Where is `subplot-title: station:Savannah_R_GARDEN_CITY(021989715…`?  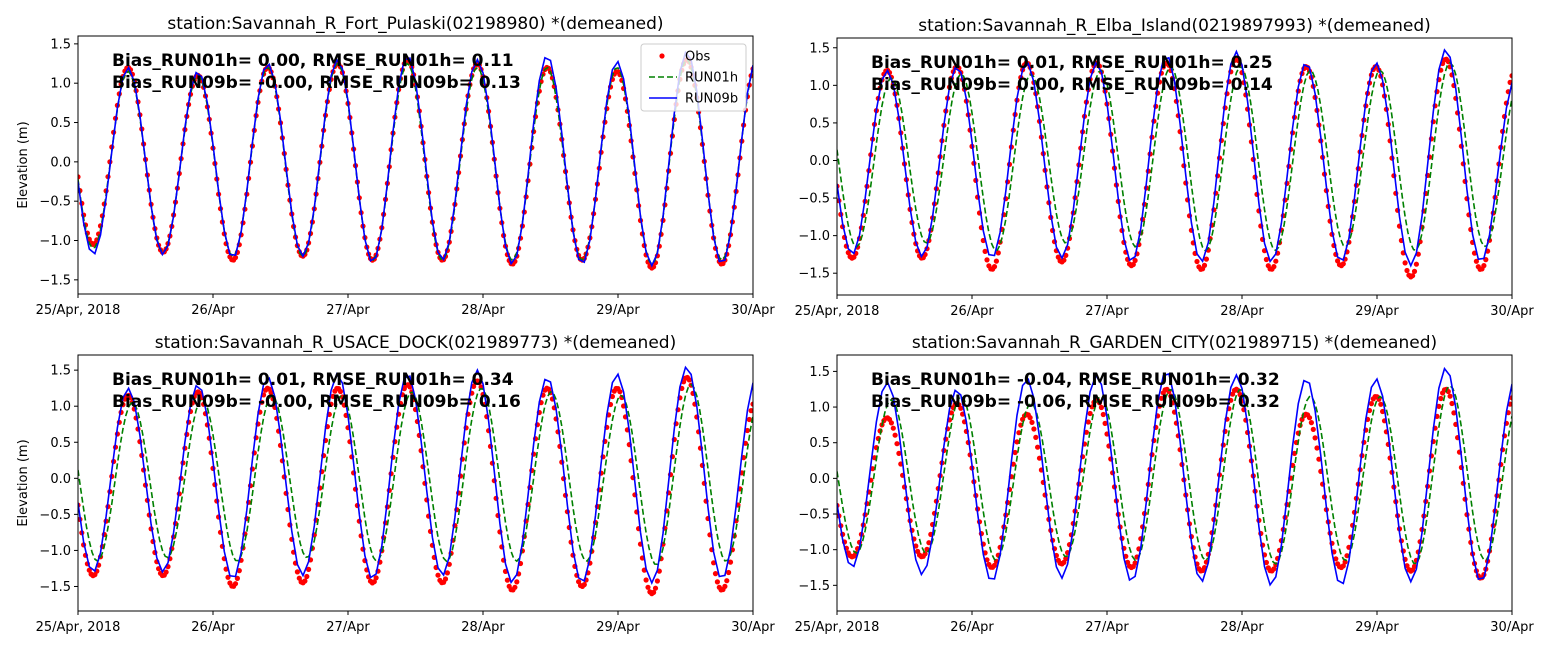 subplot-title: station:Savannah_R_GARDEN_CITY(021989715… is located at coordinates (1174, 343).